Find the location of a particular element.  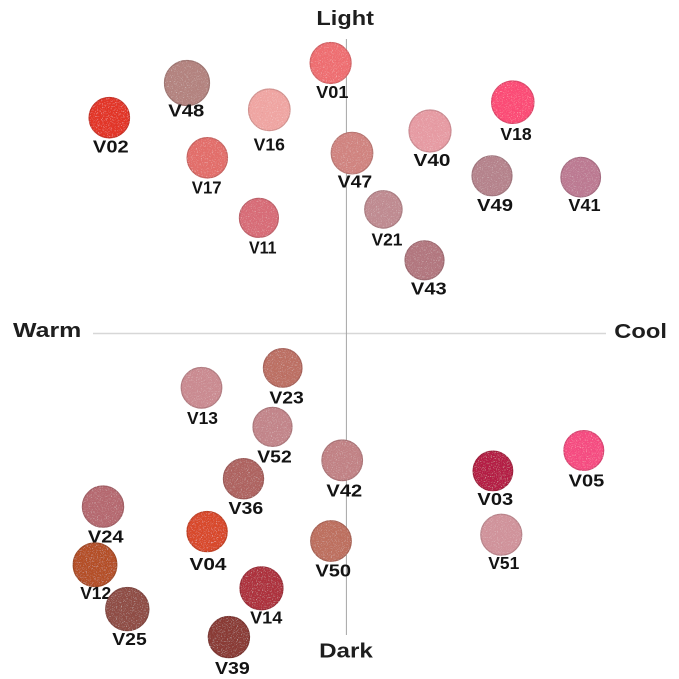

svg-text: V14 is located at coordinates (266, 618).